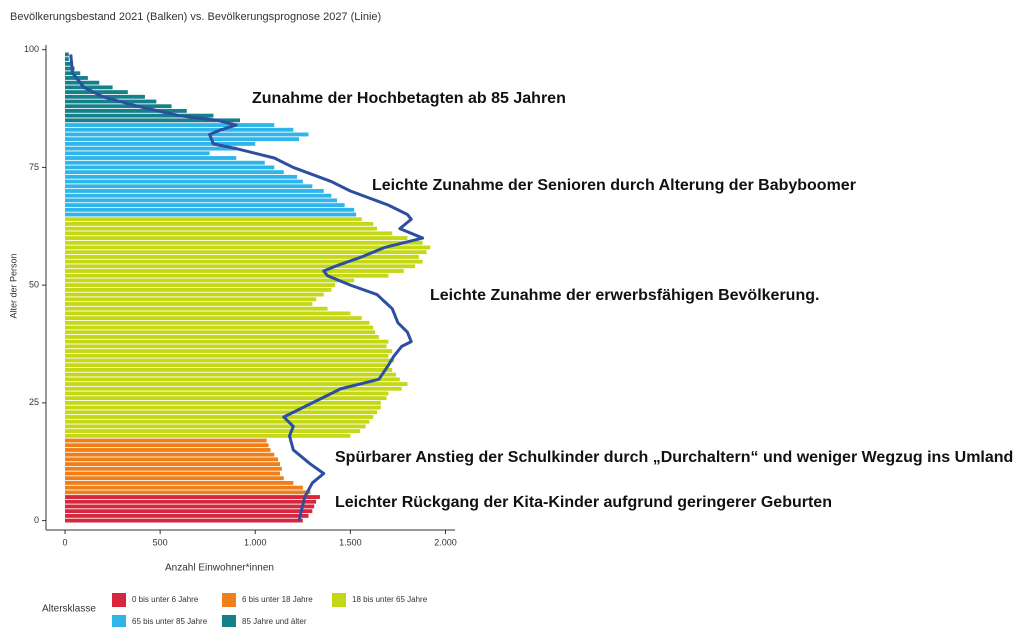  I want to click on x-tick-label: 0, so click(65, 542).